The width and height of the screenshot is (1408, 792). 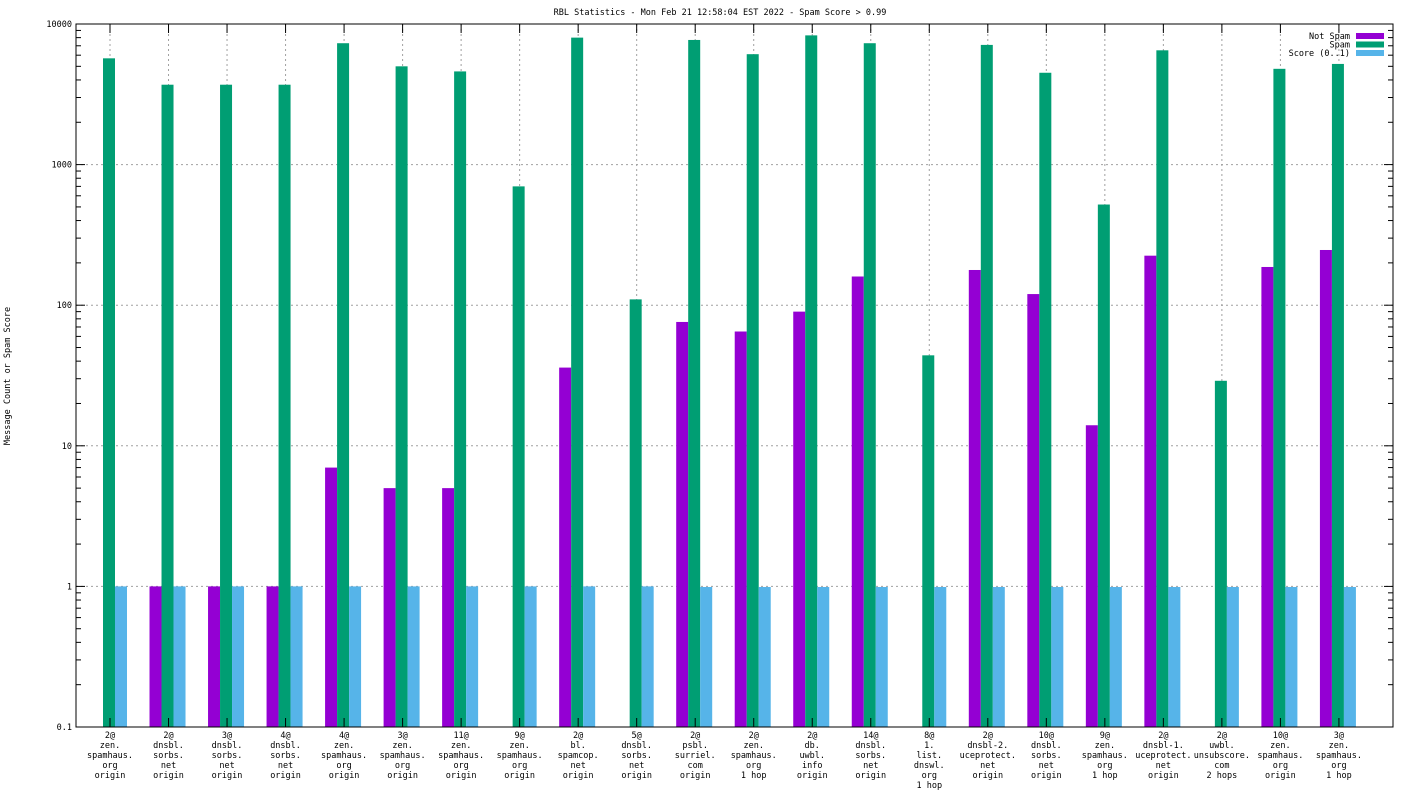 What do you see at coordinates (1319, 54) in the screenshot?
I see `legend-label: Score (0..1)` at bounding box center [1319, 54].